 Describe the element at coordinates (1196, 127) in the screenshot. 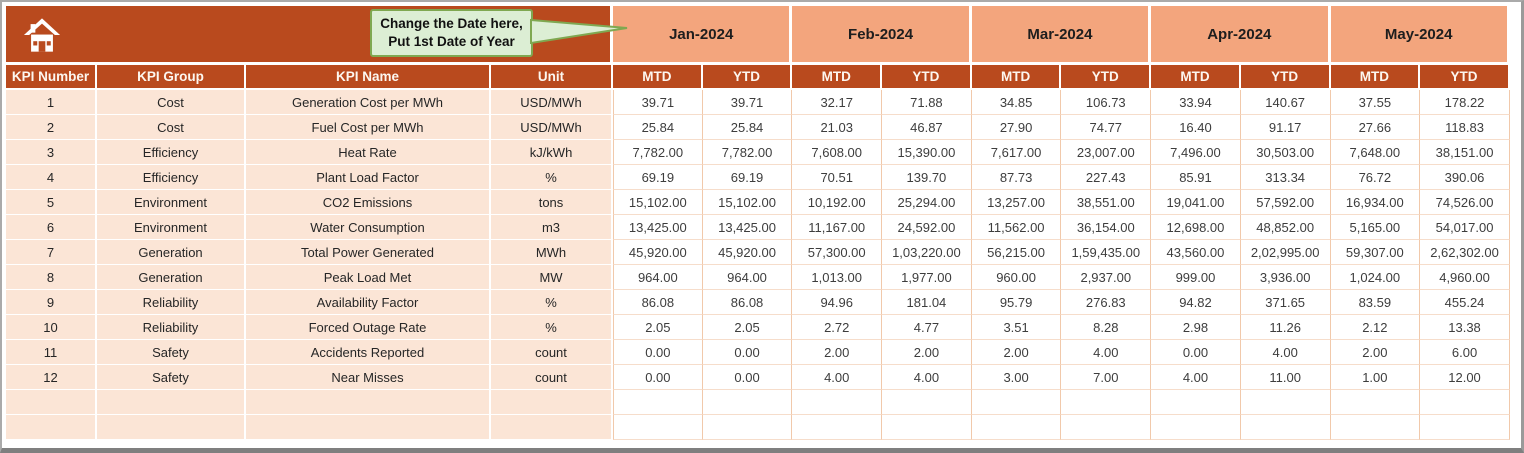

I see `value-cell: 16.40` at that location.